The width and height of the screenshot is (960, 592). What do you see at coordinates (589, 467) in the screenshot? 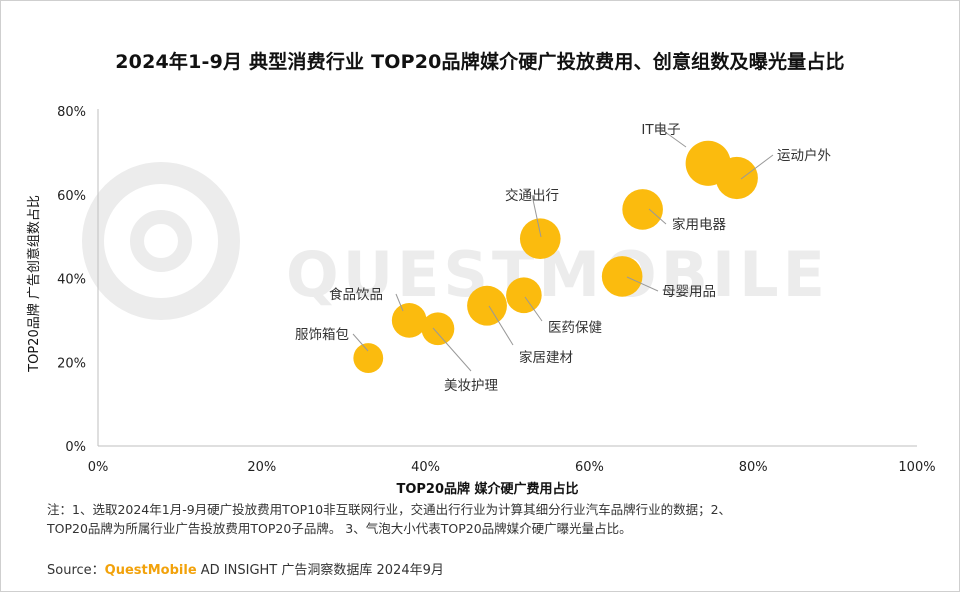
I see `x-tick-label: 60%` at bounding box center [589, 467].